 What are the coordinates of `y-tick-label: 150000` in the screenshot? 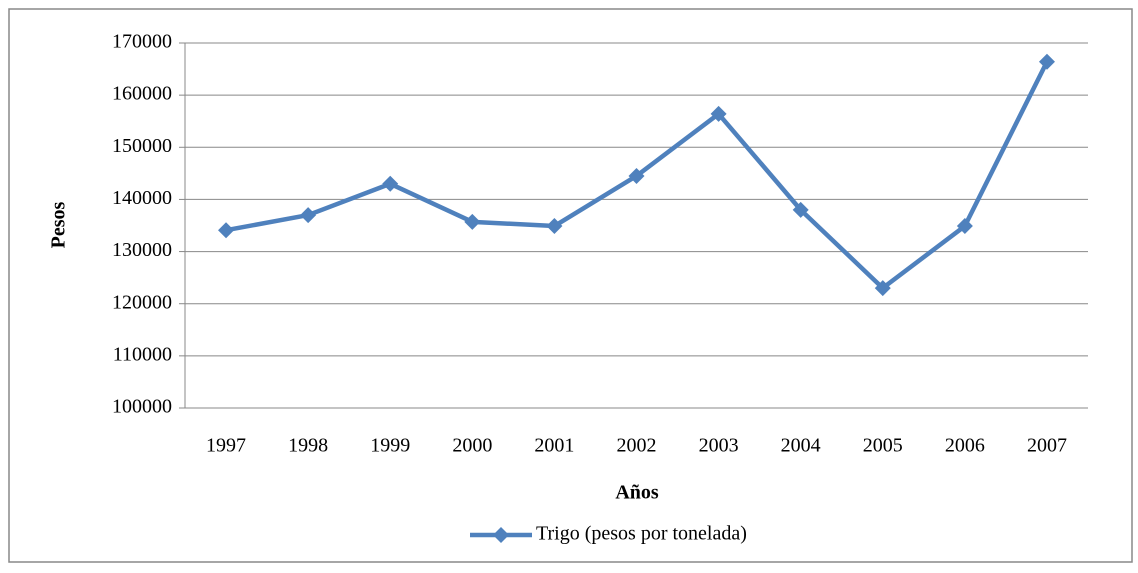 It's located at (142, 146).